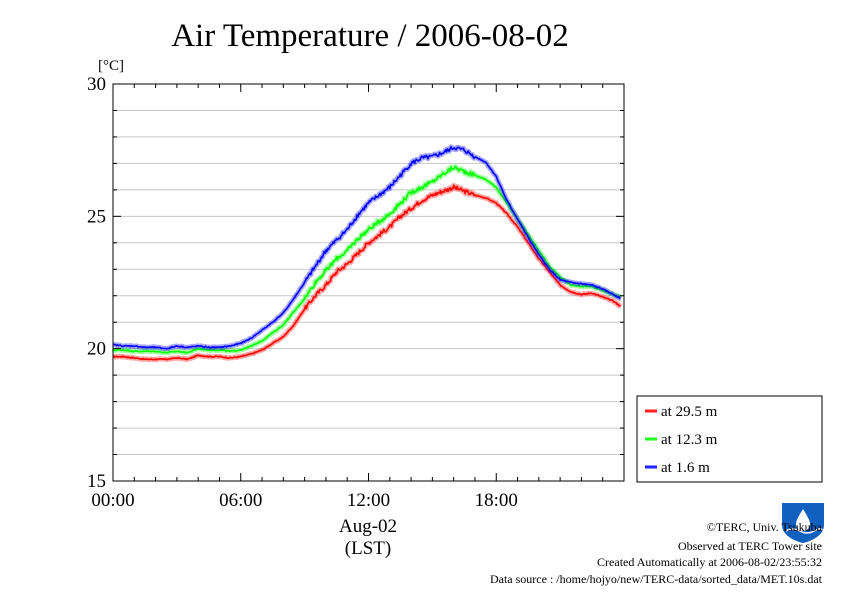 The image size is (842, 595). I want to click on legend-box, so click(729, 439).